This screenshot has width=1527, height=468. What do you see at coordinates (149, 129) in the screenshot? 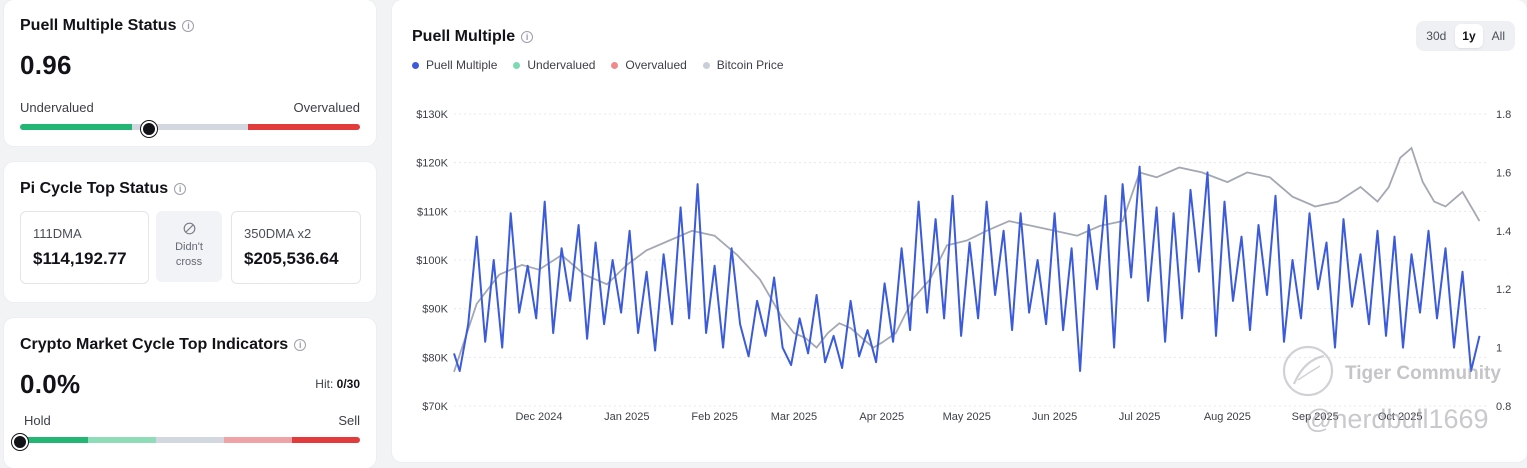
I see `puell-status-marker` at bounding box center [149, 129].